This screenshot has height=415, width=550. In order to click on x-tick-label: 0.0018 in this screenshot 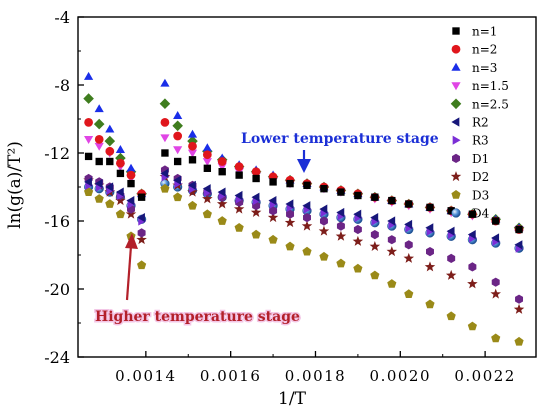, I will do `click(316, 376)`.